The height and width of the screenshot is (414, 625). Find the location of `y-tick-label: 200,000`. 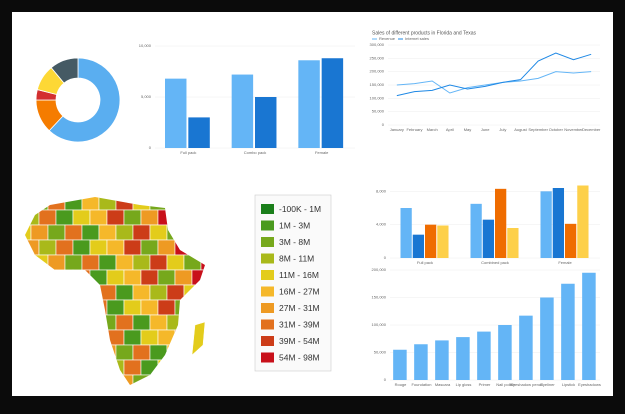

y-tick-label: 200,000 is located at coordinates (379, 269).